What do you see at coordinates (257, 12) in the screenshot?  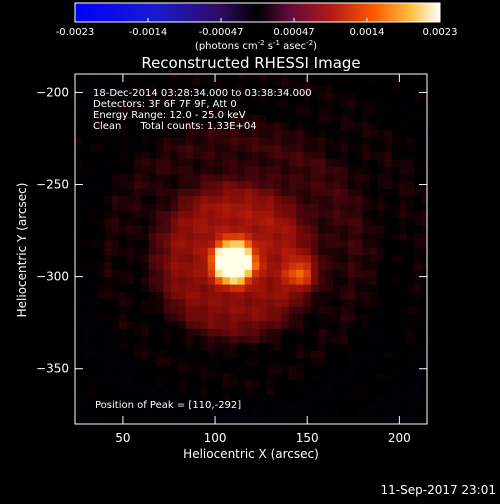 I see `colorbar-gradient` at bounding box center [257, 12].